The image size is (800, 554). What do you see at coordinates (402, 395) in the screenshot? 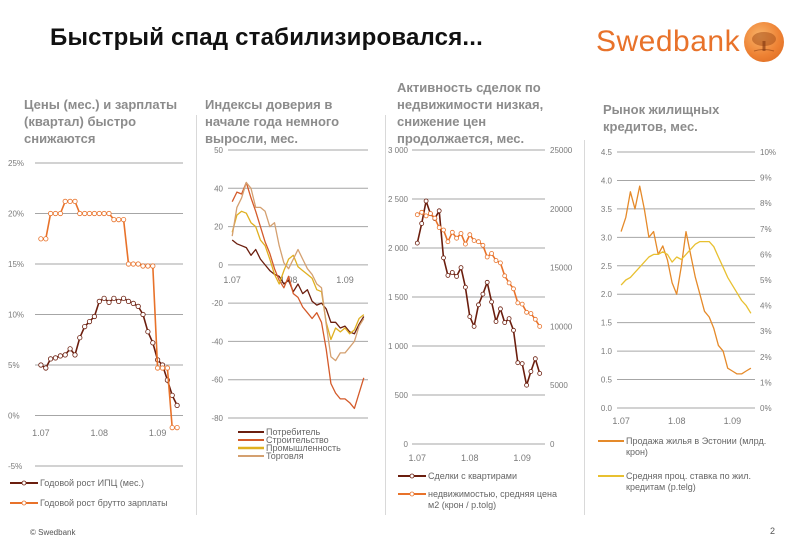
I see `y-tick-label: 500` at bounding box center [402, 395].